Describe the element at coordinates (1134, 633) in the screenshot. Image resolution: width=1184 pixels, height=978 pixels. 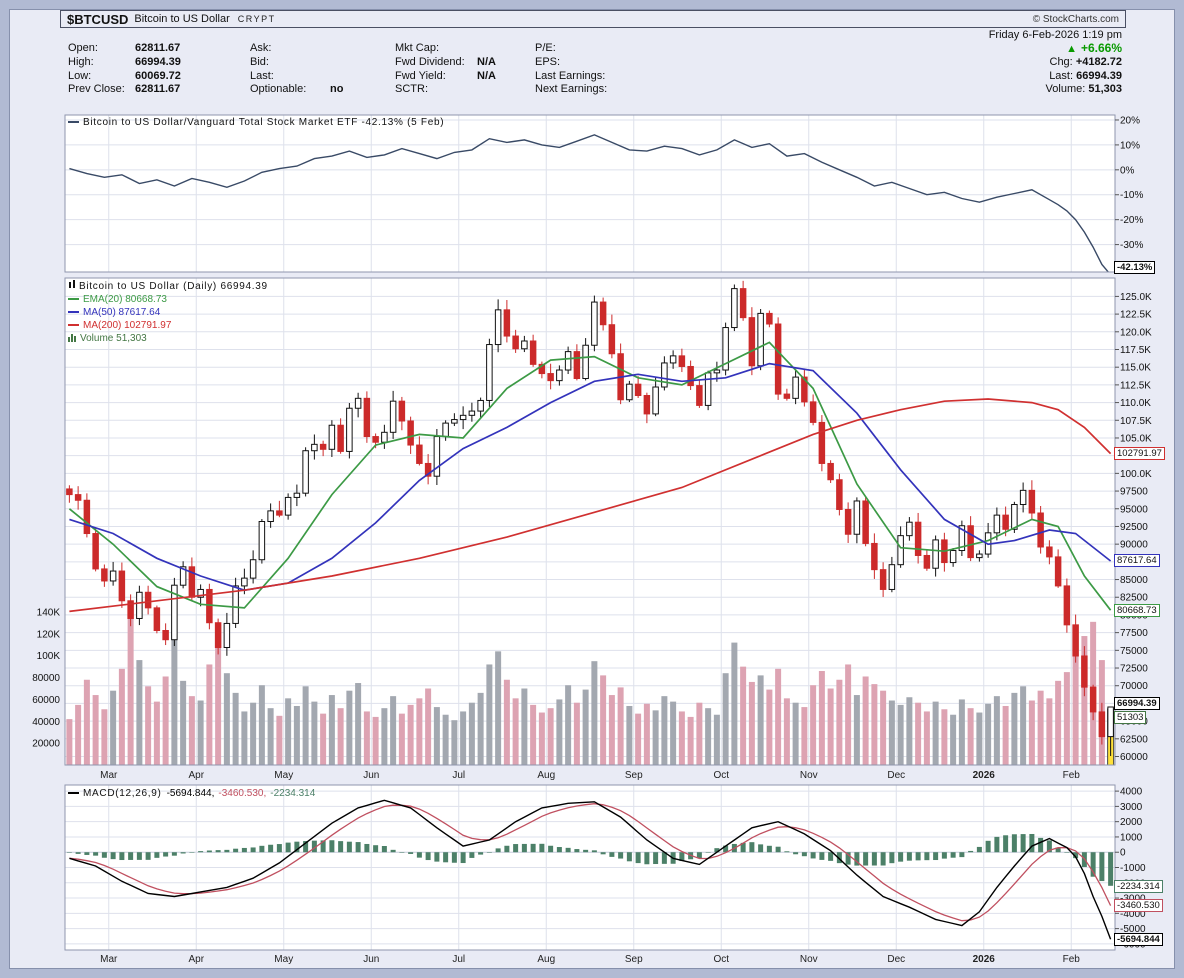
I see `svg-text: 77500` at that location.